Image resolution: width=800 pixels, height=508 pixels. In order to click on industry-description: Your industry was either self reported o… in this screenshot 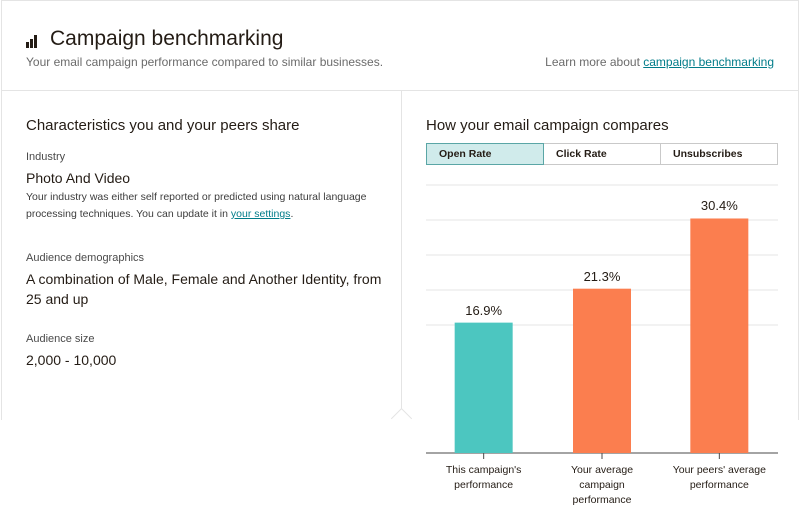, I will do `click(211, 206)`.